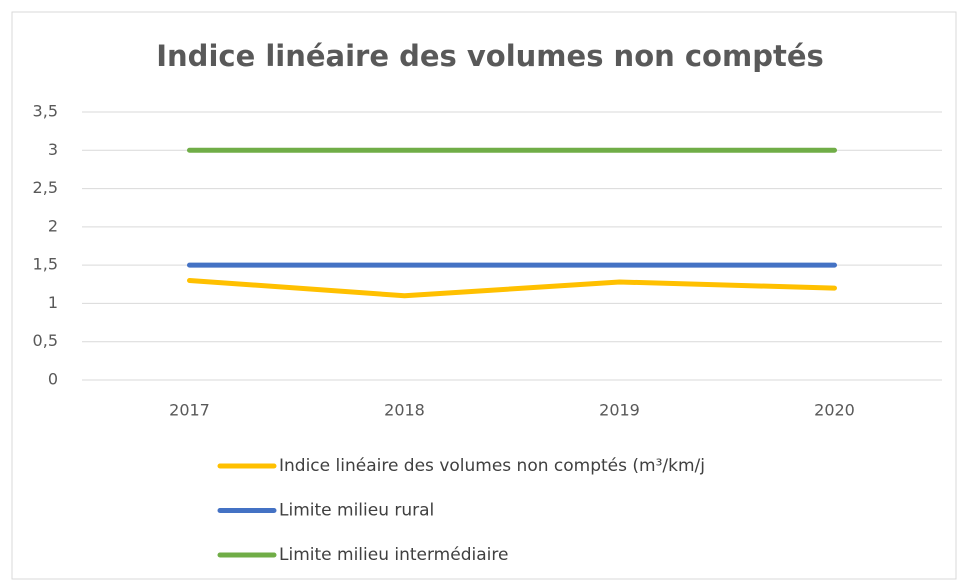 This screenshot has width=957, height=580. What do you see at coordinates (619, 410) in the screenshot?
I see `x-tick-label: 2019` at bounding box center [619, 410].